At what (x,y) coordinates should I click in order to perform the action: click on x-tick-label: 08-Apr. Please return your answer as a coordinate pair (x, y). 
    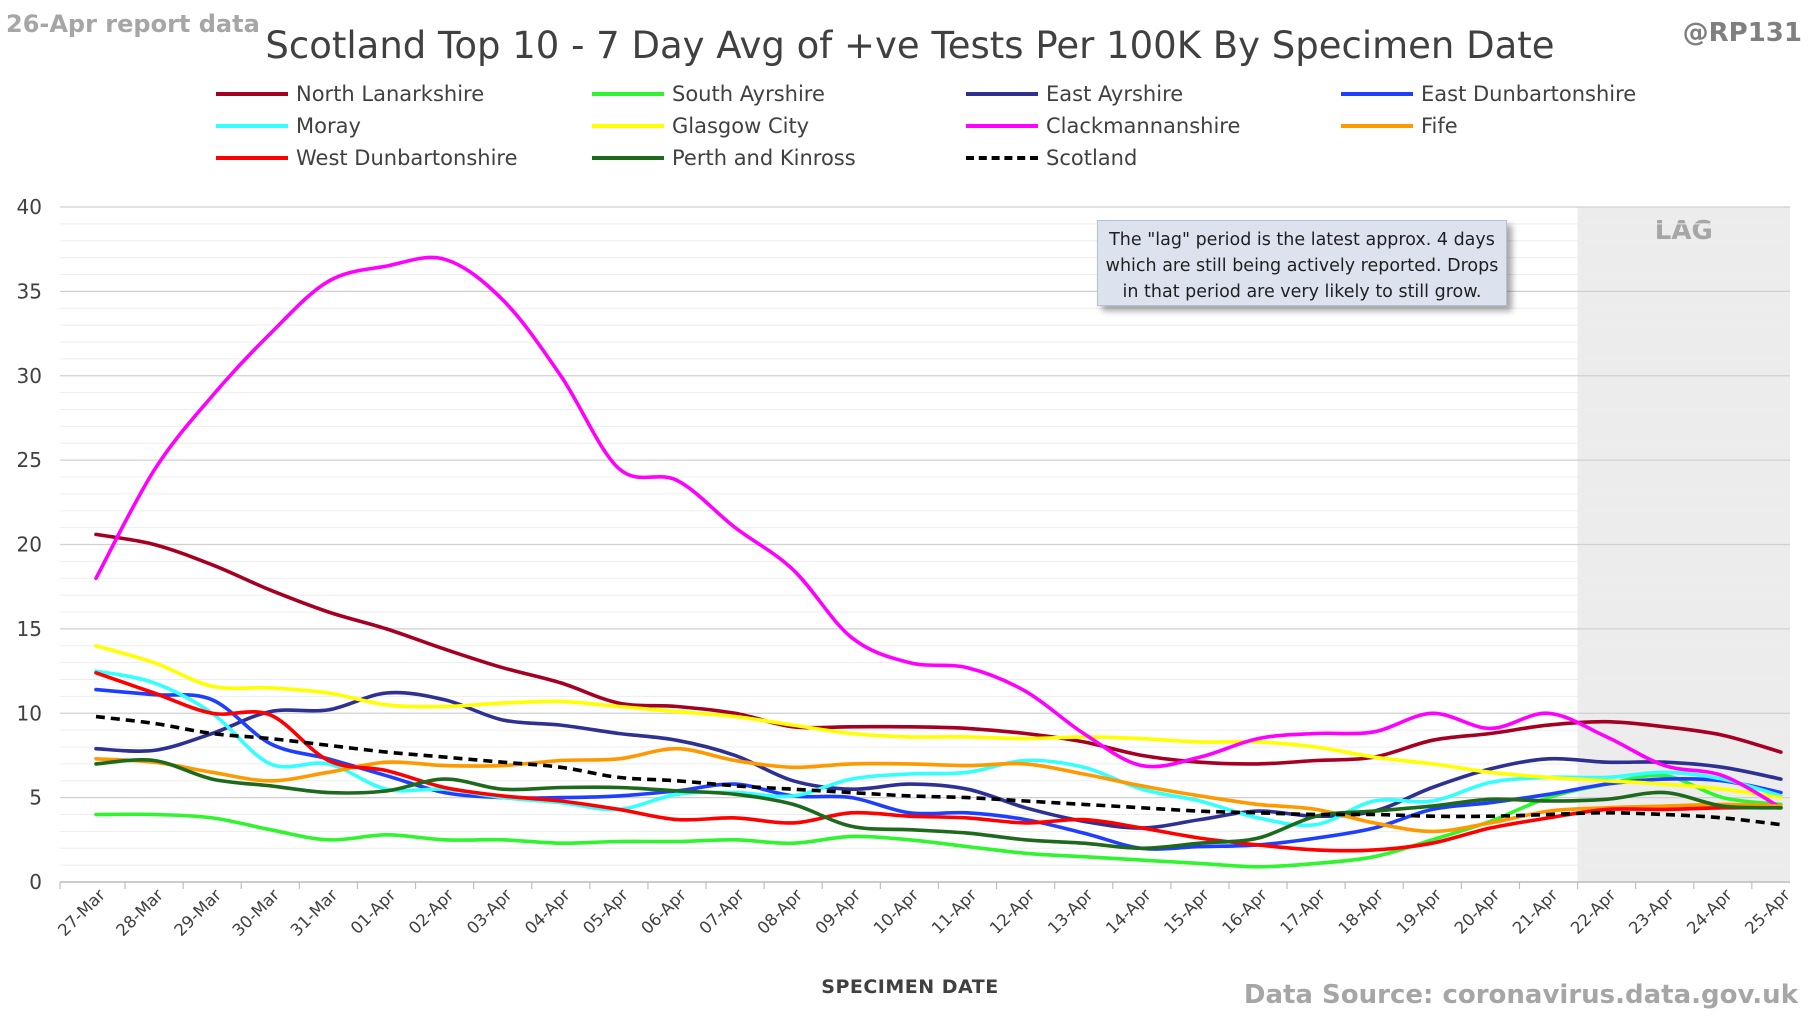
    Looking at the image, I should click on (780, 911).